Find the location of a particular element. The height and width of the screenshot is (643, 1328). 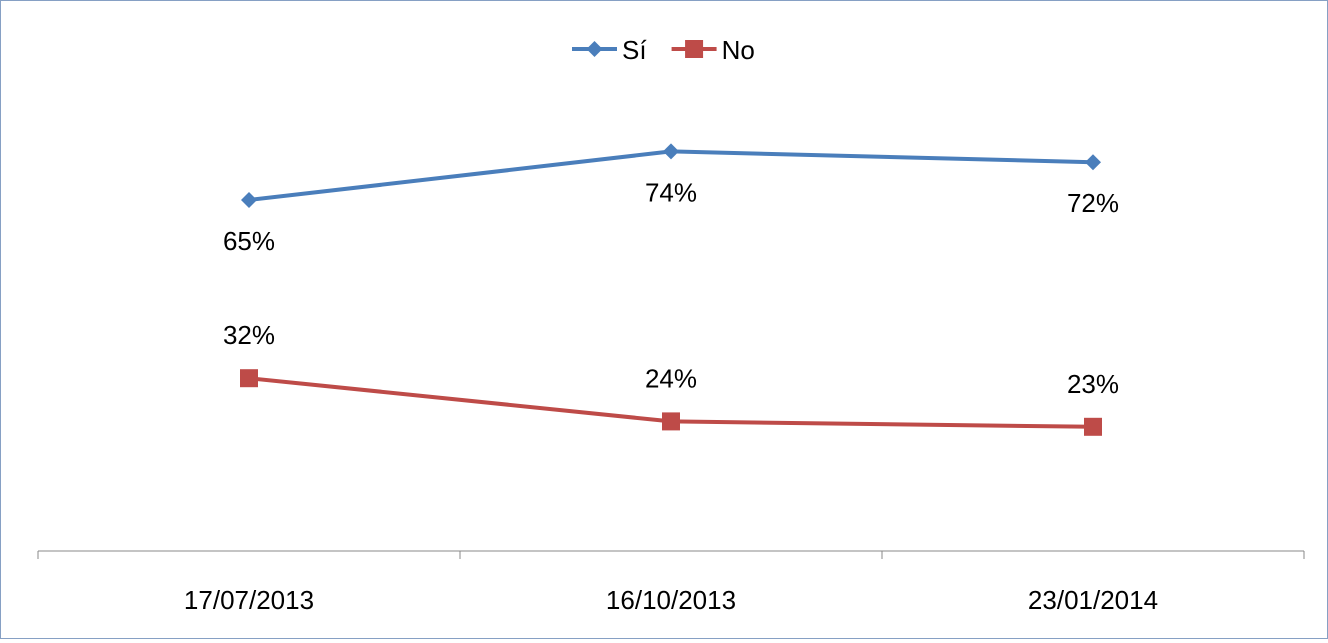

data-label-no: 32% is located at coordinates (249, 335).